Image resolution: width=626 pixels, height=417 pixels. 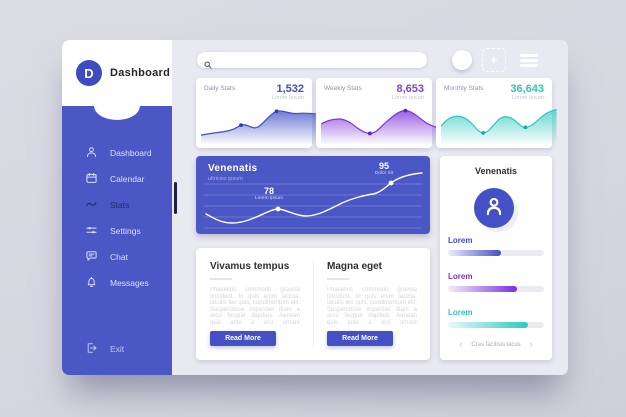 What do you see at coordinates (496, 171) in the screenshot?
I see `profile-title: Venenatis` at bounding box center [496, 171].